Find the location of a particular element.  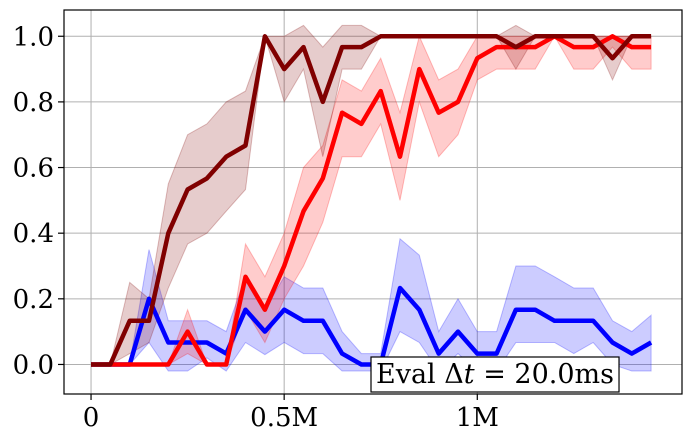

y-tick-label: 0.8 is located at coordinates (33, 103).